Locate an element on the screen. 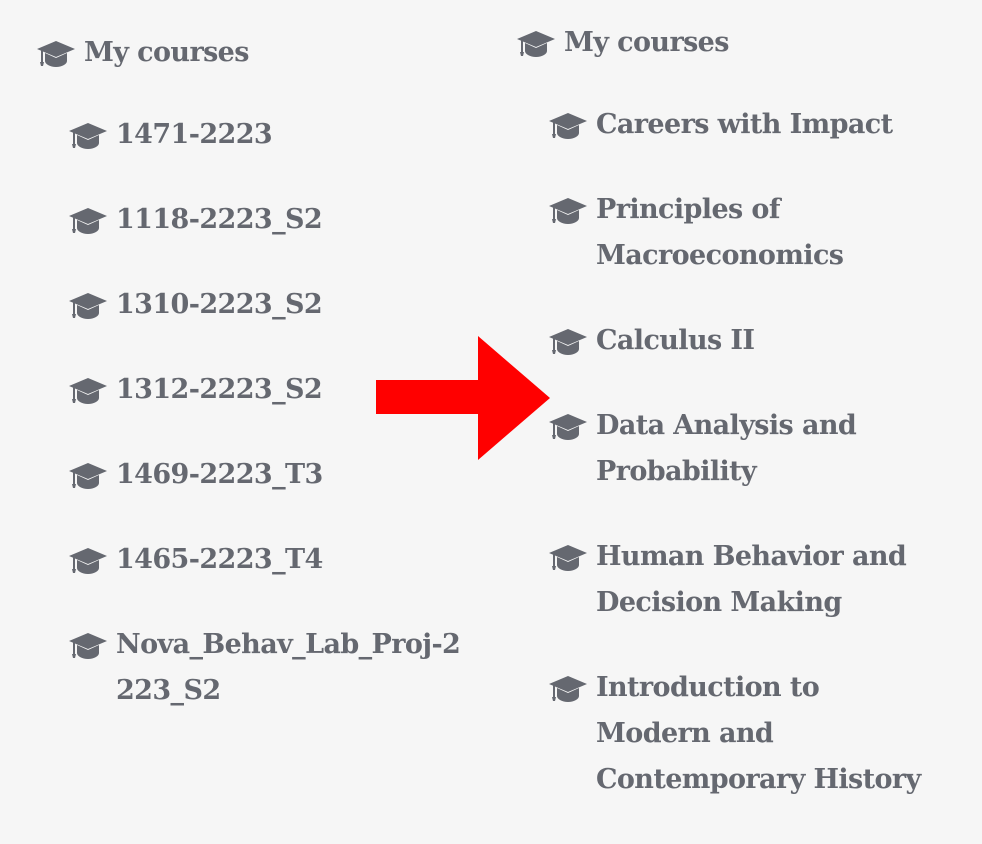 This screenshot has width=982, height=844. right-arrow-icon is located at coordinates (463, 398).